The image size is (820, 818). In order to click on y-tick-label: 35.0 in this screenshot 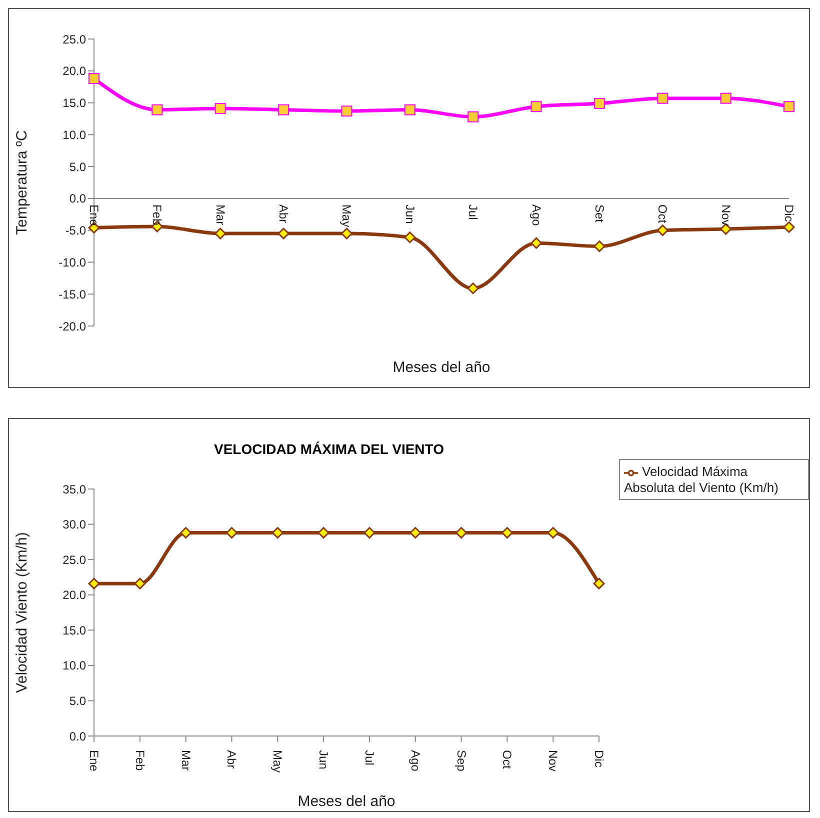, I will do `click(74, 489)`.